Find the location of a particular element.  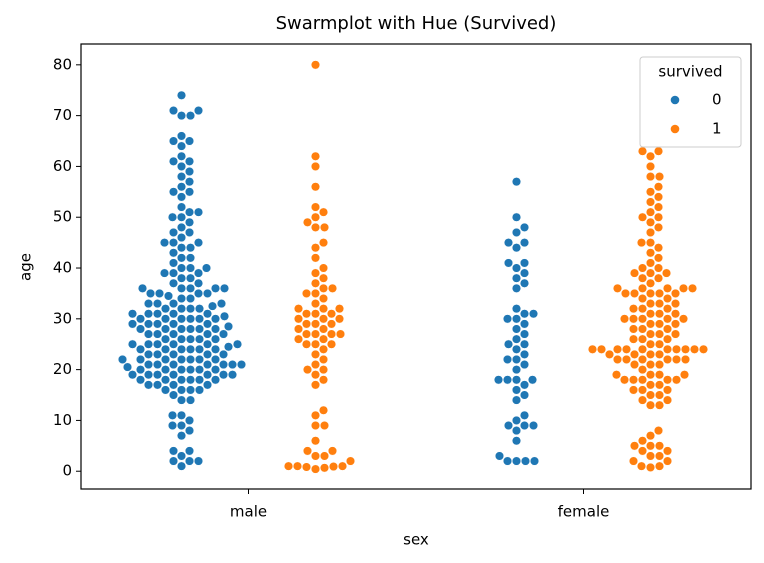

legend-label: 0 is located at coordinates (717, 100).